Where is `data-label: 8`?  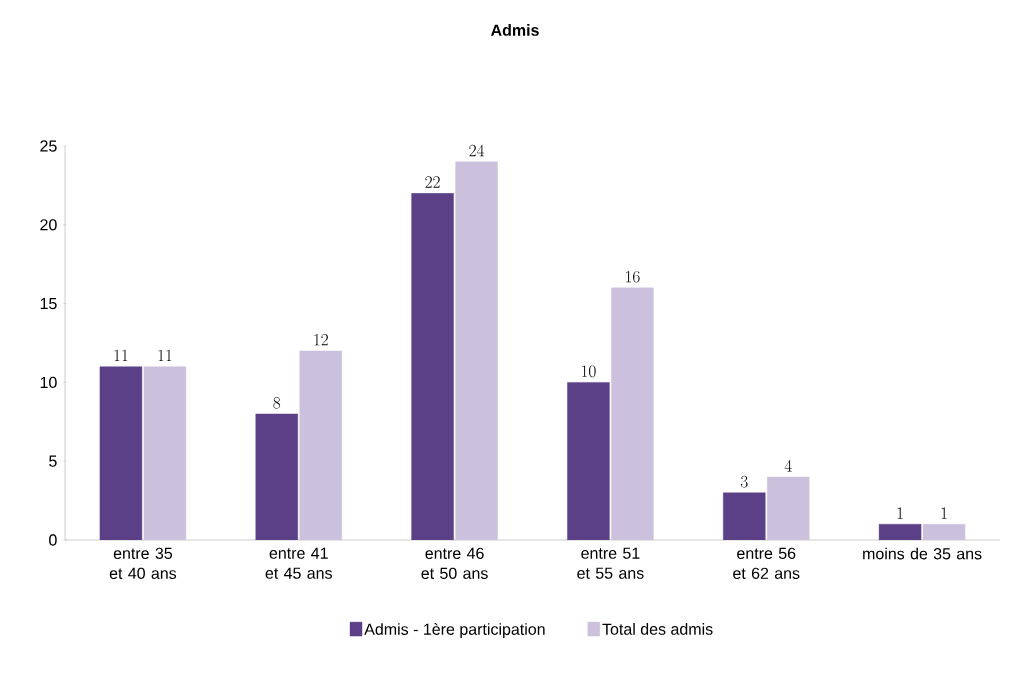 data-label: 8 is located at coordinates (277, 403).